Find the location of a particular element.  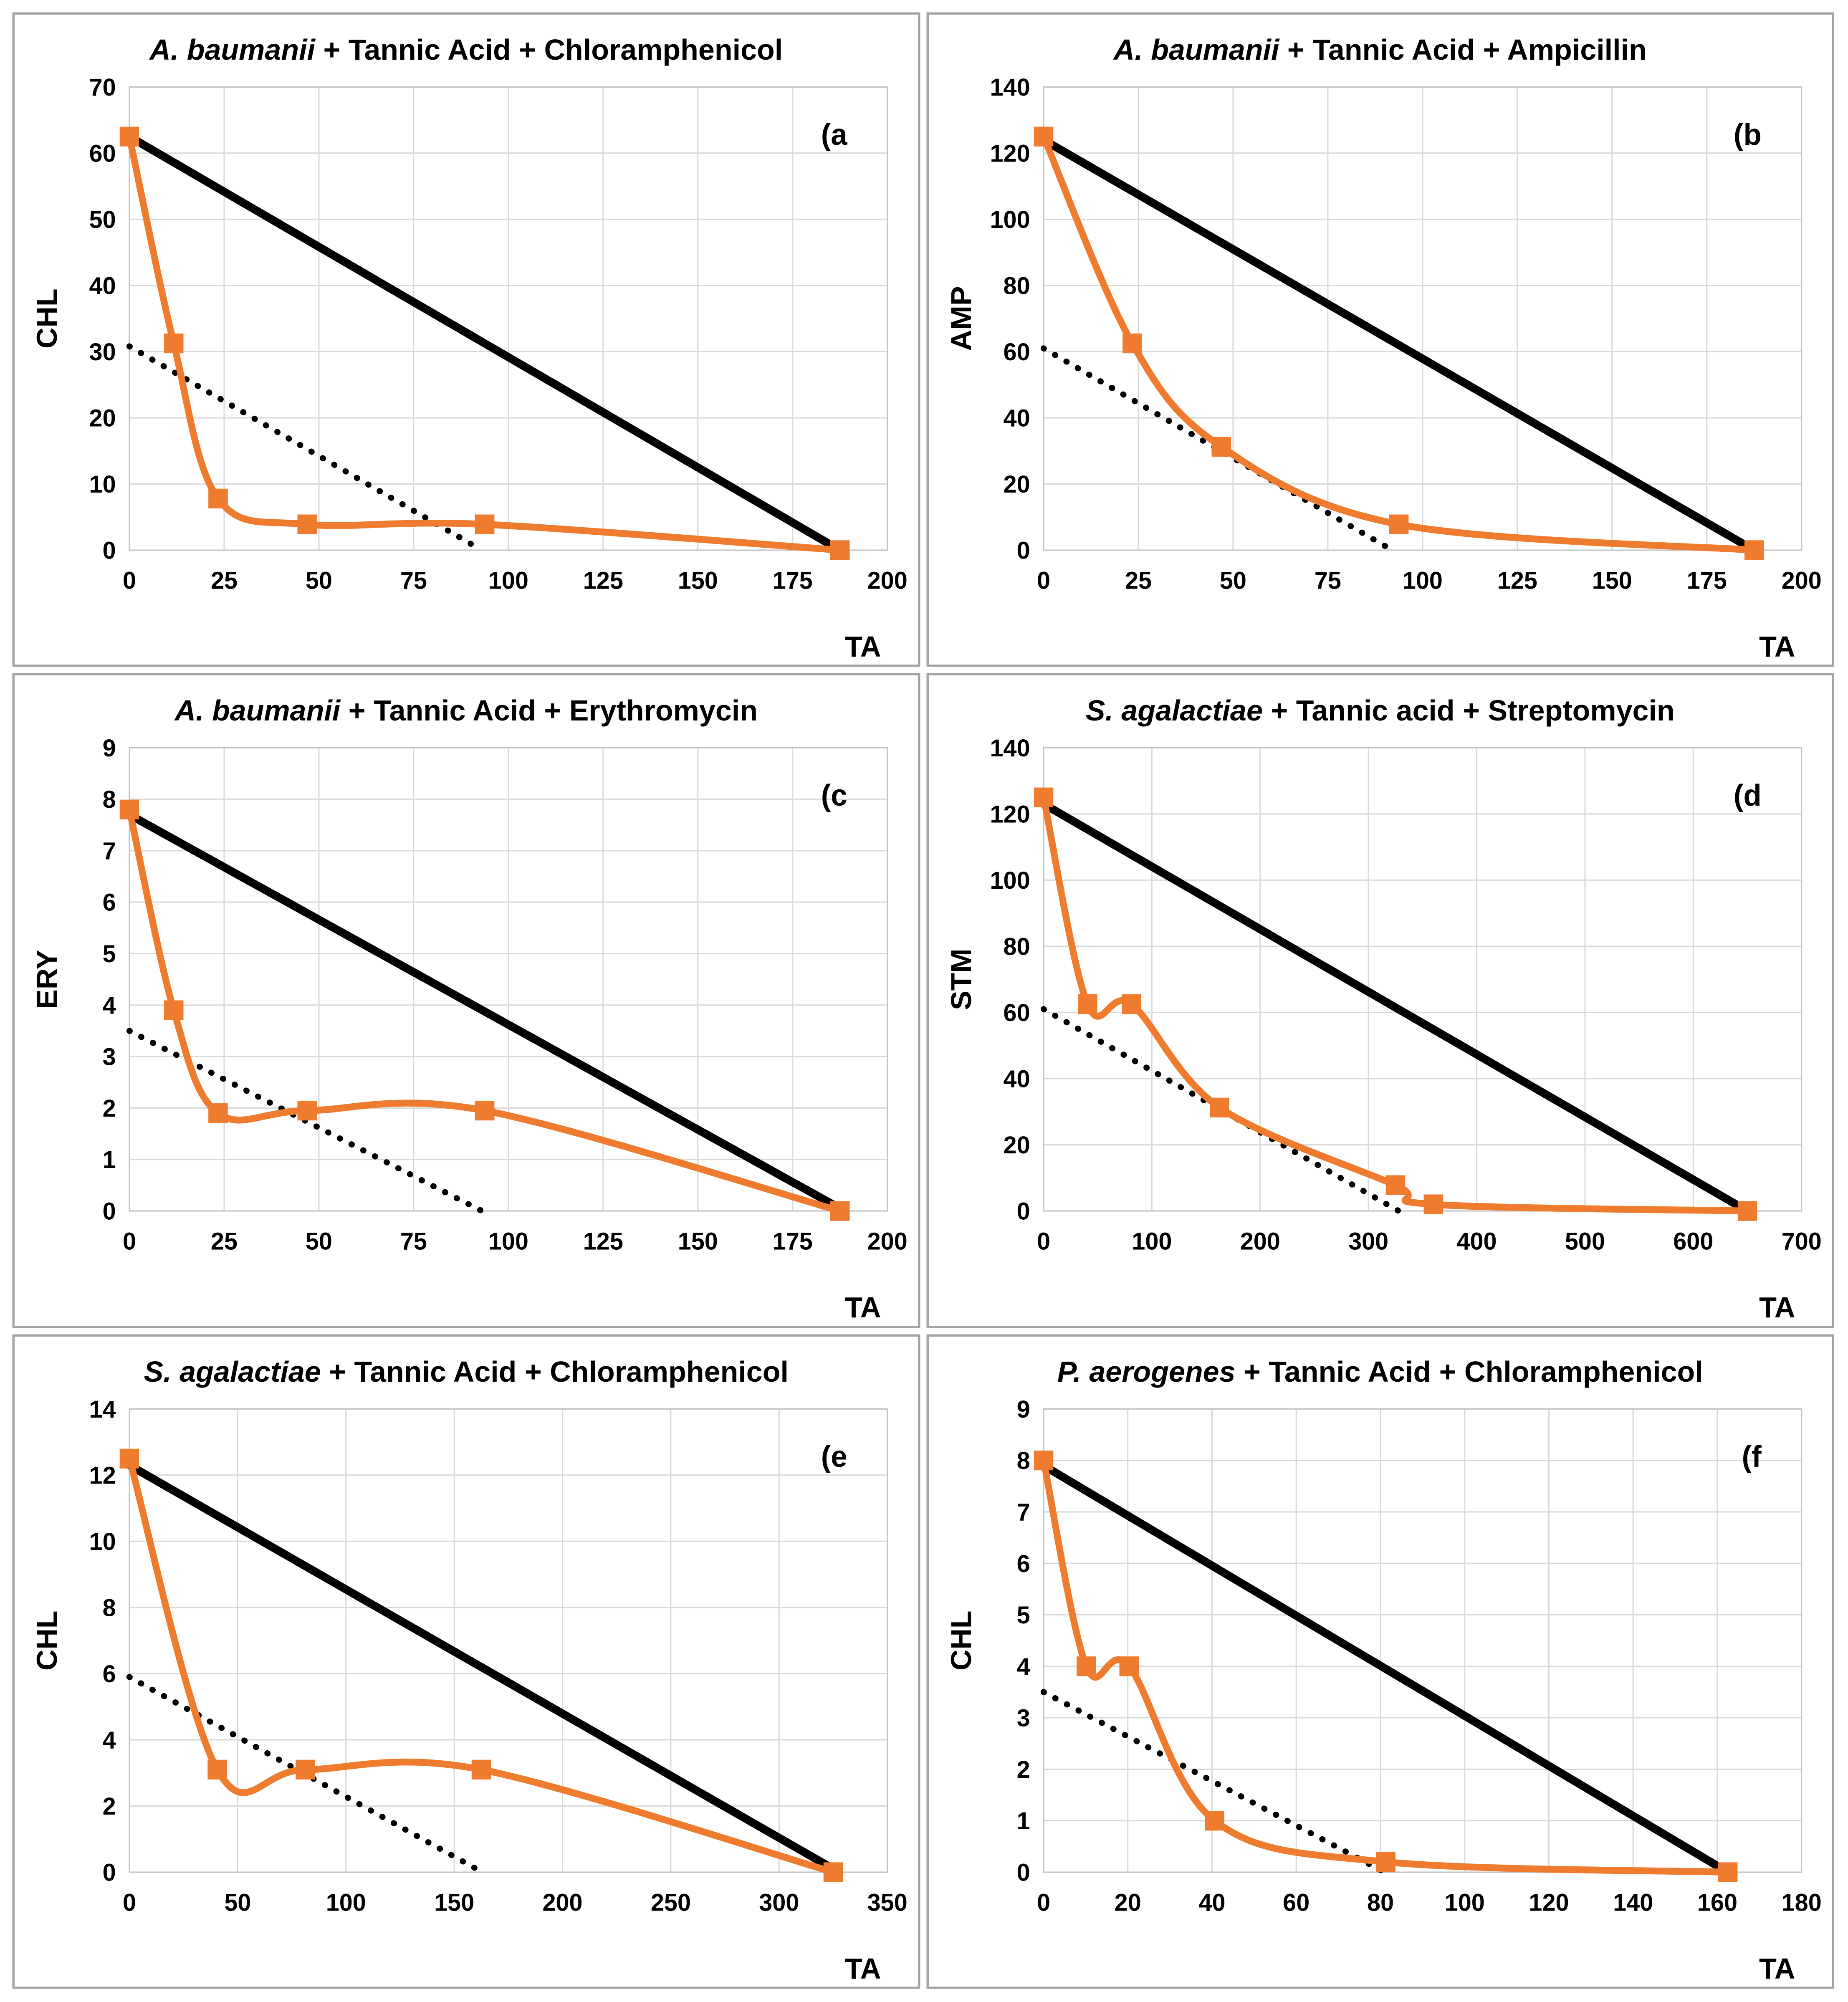

panel-label: (b is located at coordinates (1747, 135).